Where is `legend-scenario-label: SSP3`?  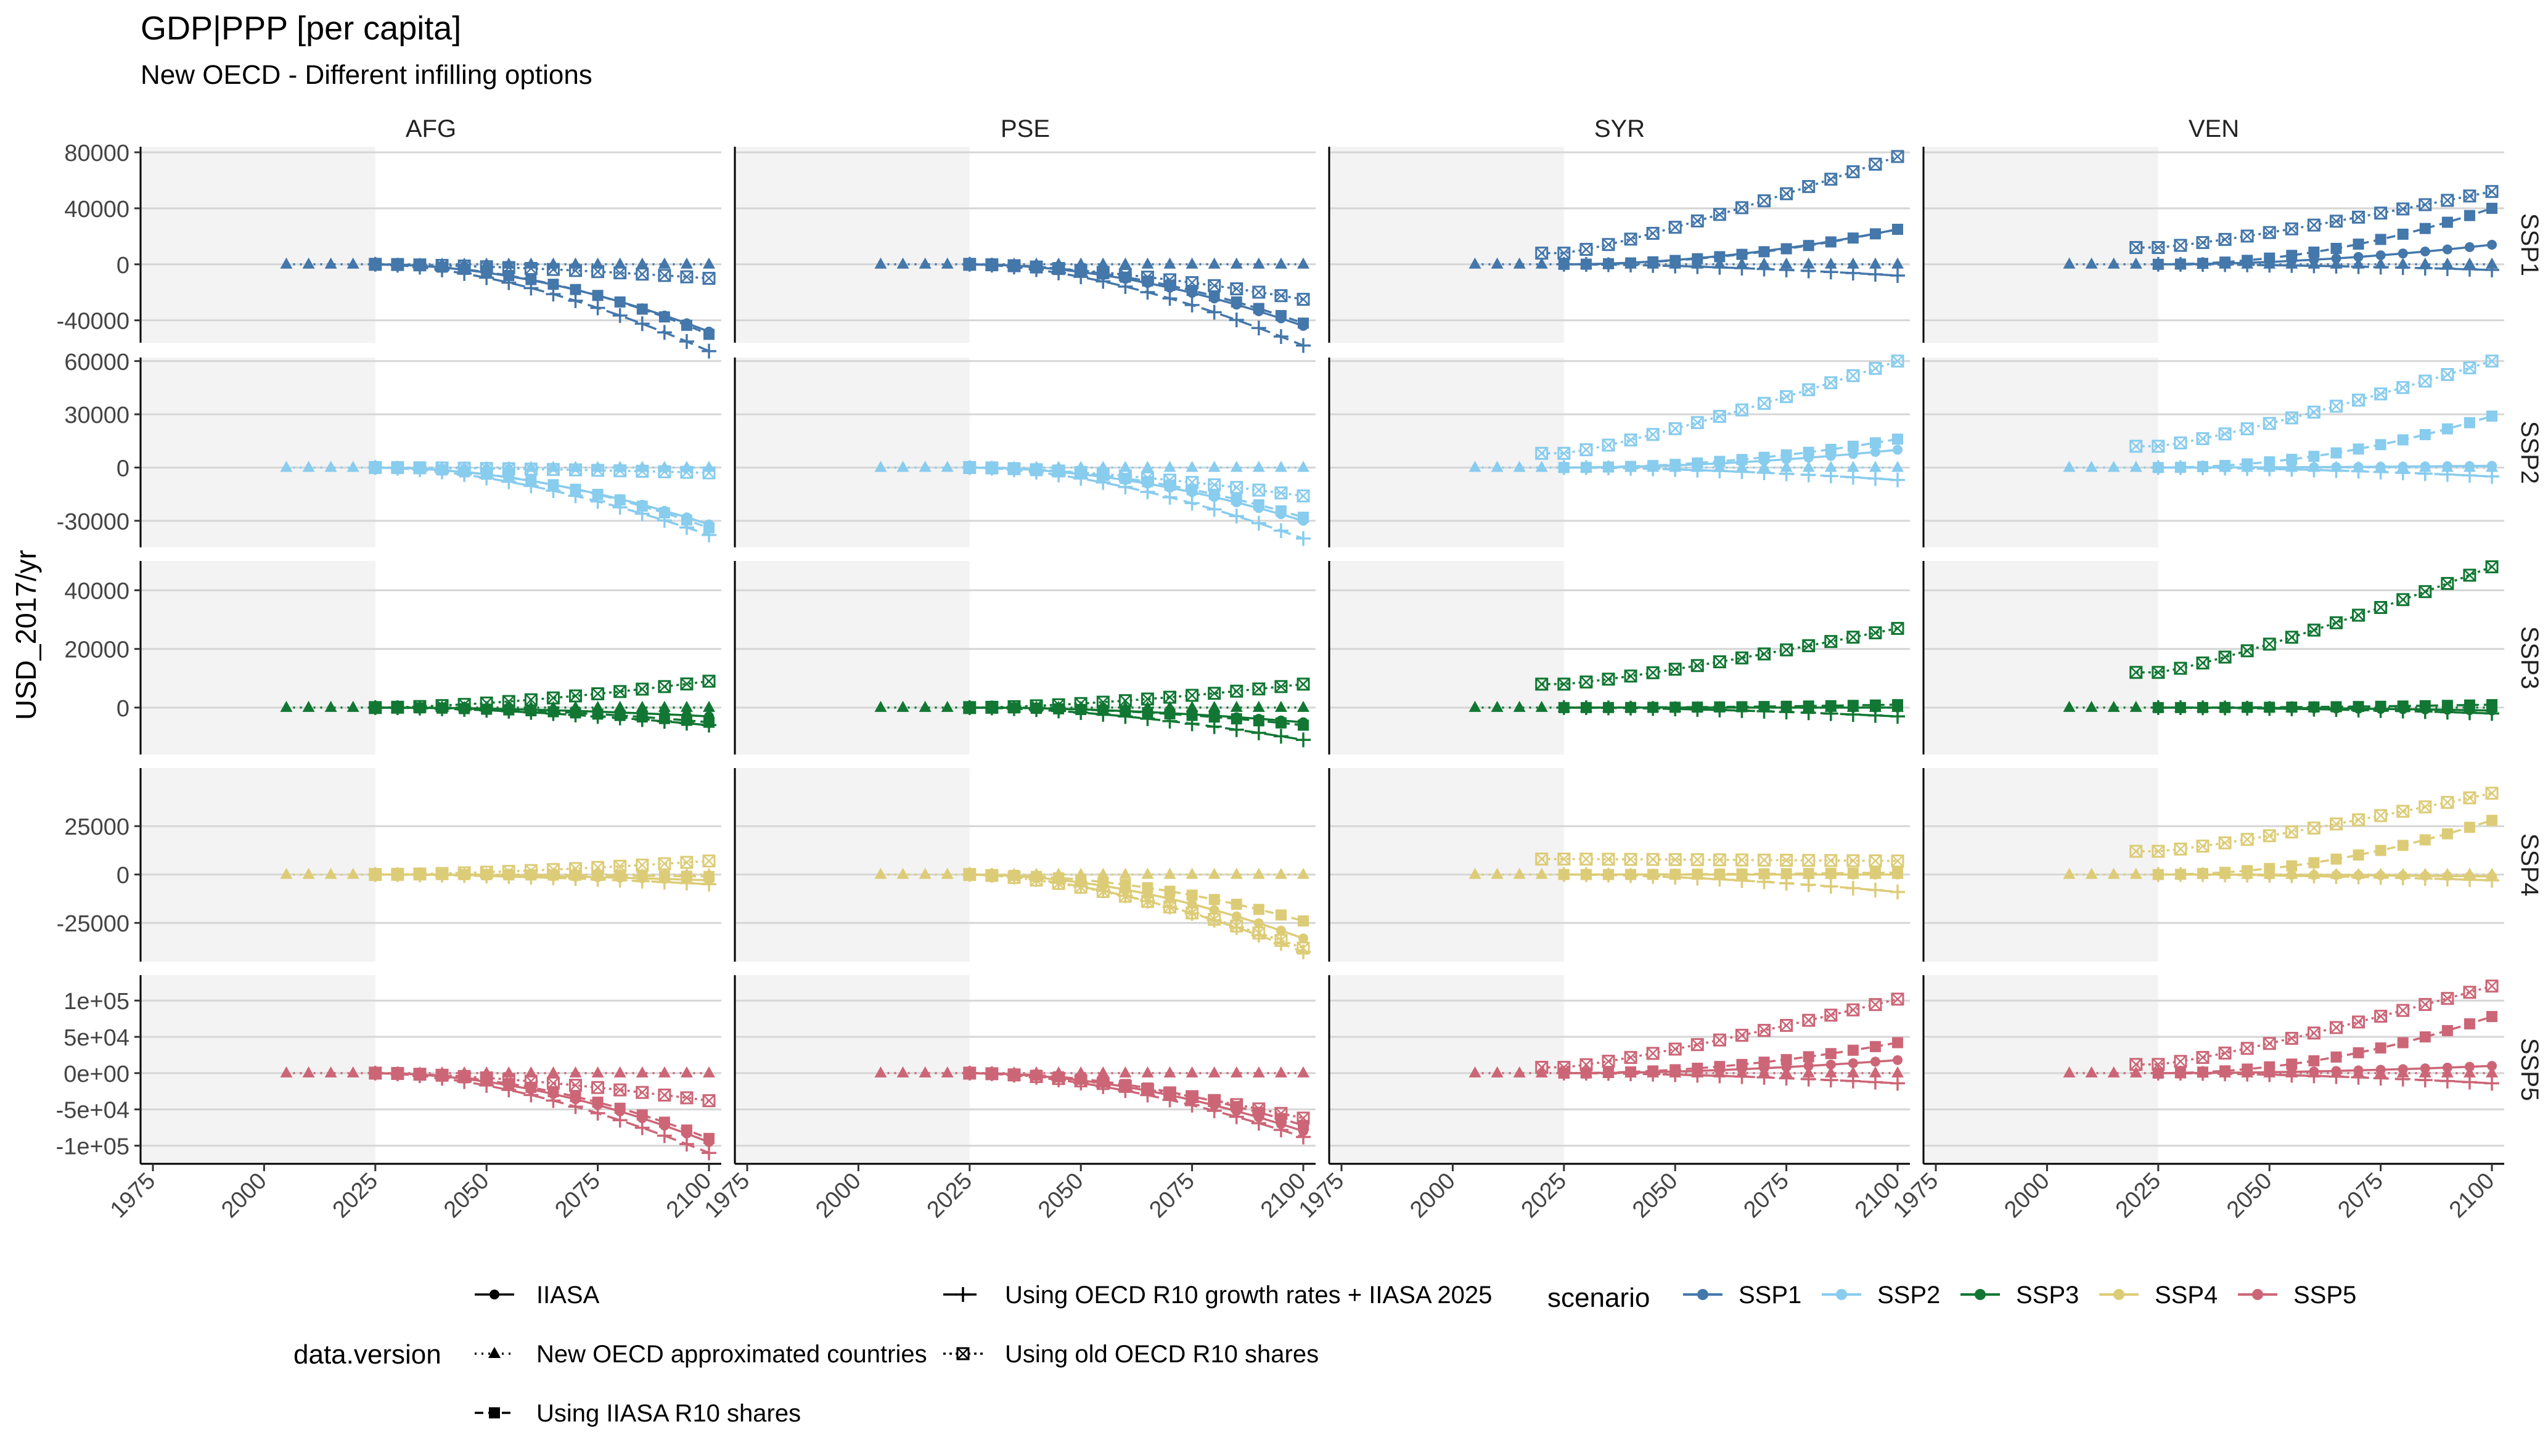
legend-scenario-label: SSP3 is located at coordinates (2048, 1295).